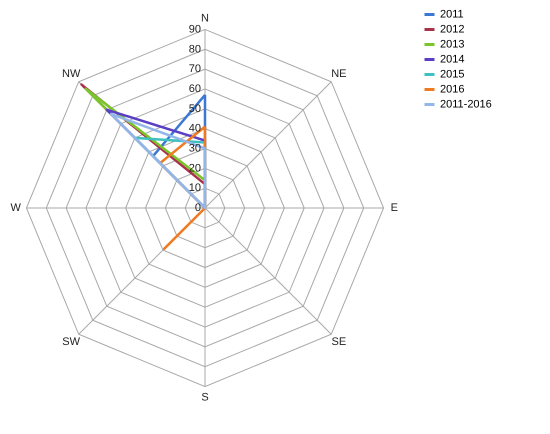 This screenshot has width=550, height=434. Describe the element at coordinates (205, 18) in the screenshot. I see `spoke-label: N` at that location.